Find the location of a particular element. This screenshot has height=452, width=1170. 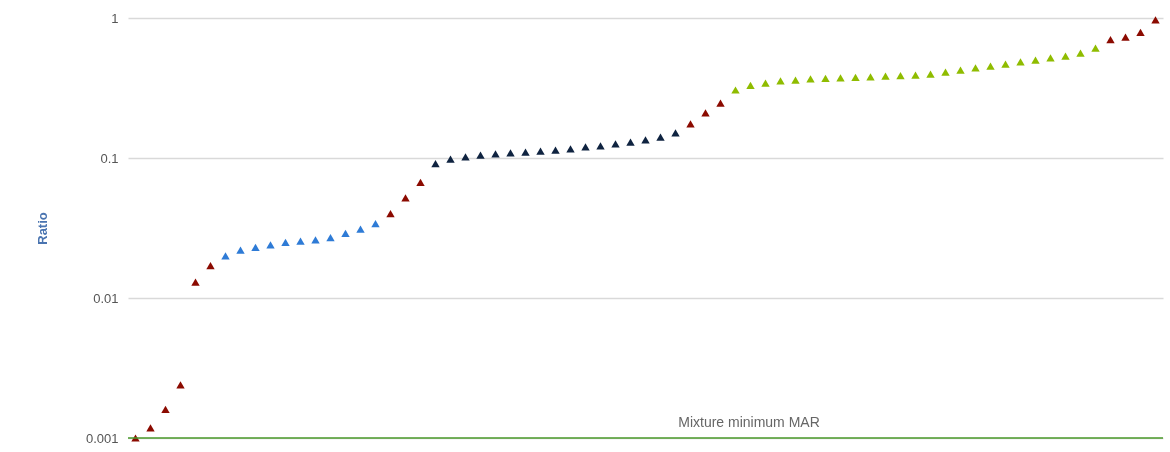

ref-line-label: Mixture minimum MAR is located at coordinates (749, 422).